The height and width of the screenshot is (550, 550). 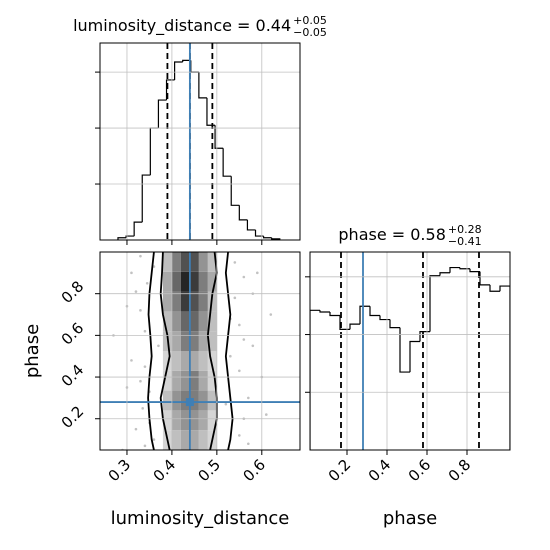 What do you see at coordinates (182, 26) in the screenshot?
I see `panel-title: luminosity_distance = 0.44` at bounding box center [182, 26].